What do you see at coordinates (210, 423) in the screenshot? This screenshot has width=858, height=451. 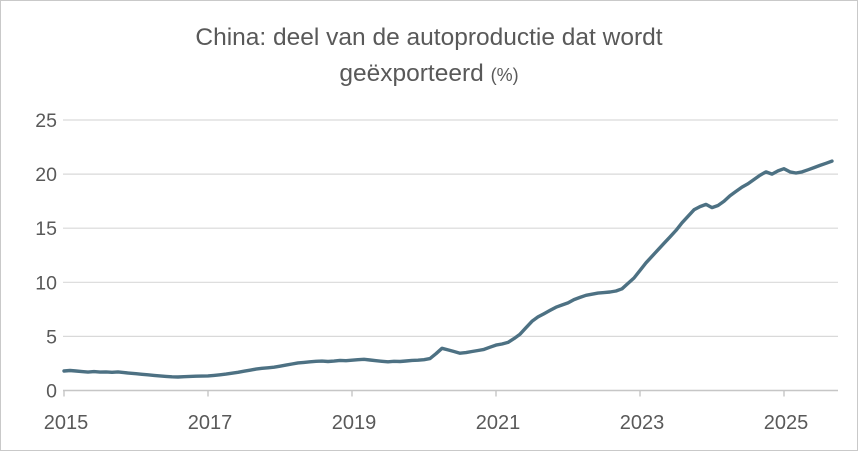 I see `x-tick-label: 2017` at bounding box center [210, 423].